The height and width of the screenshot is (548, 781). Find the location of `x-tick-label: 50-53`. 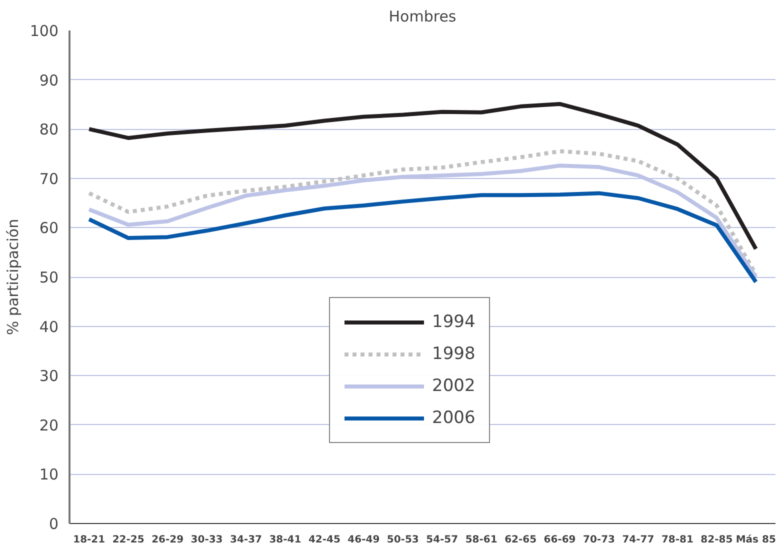

x-tick-label: 50-53 is located at coordinates (402, 540).